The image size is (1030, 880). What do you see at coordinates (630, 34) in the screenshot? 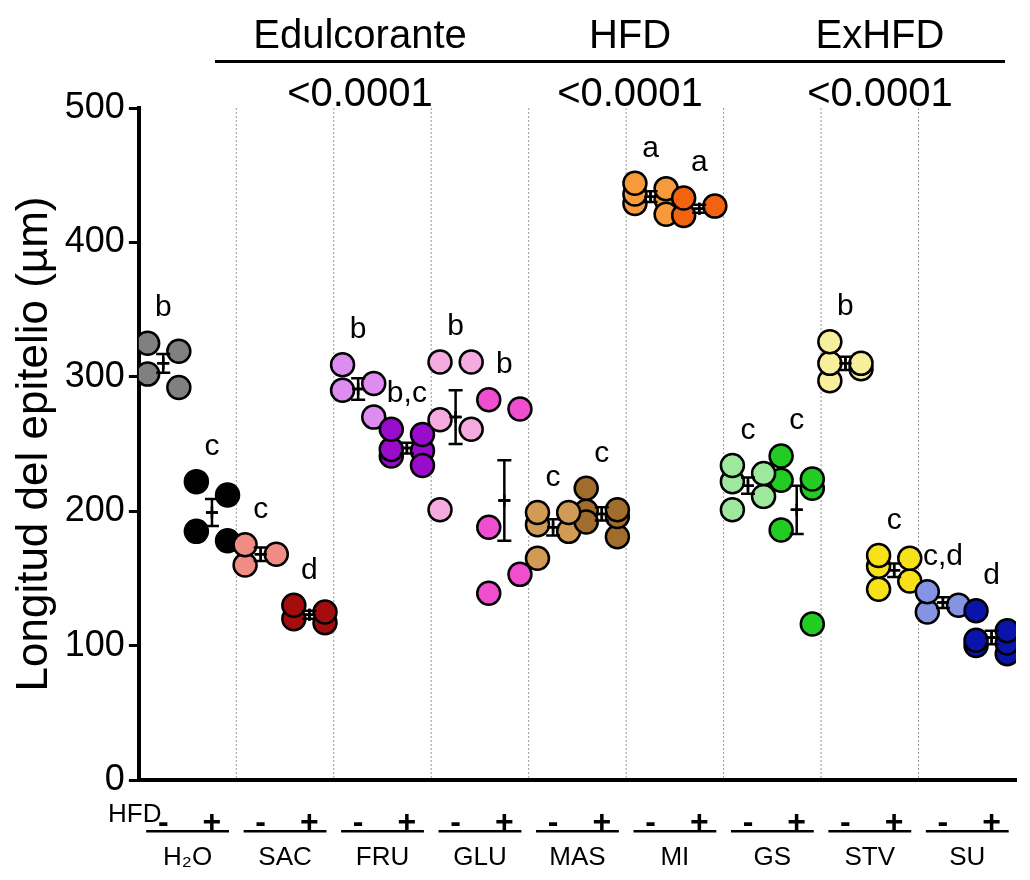
I see `text: HFD` at bounding box center [630, 34].